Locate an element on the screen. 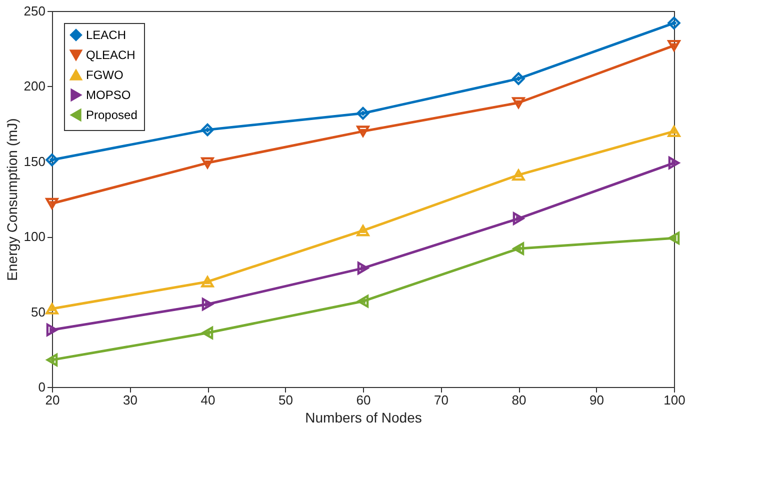 Image resolution: width=772 pixels, height=495 pixels. y-tick-label: 250 is located at coordinates (35, 11).